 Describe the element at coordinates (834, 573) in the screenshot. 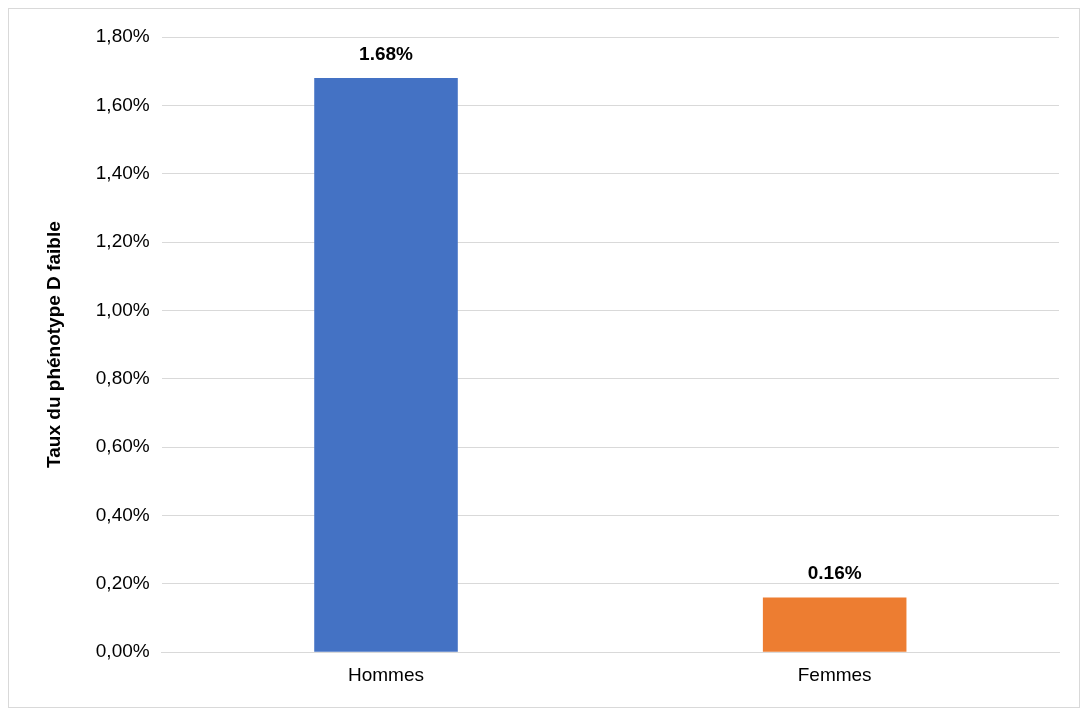

I see `data-label: 0.16%` at that location.